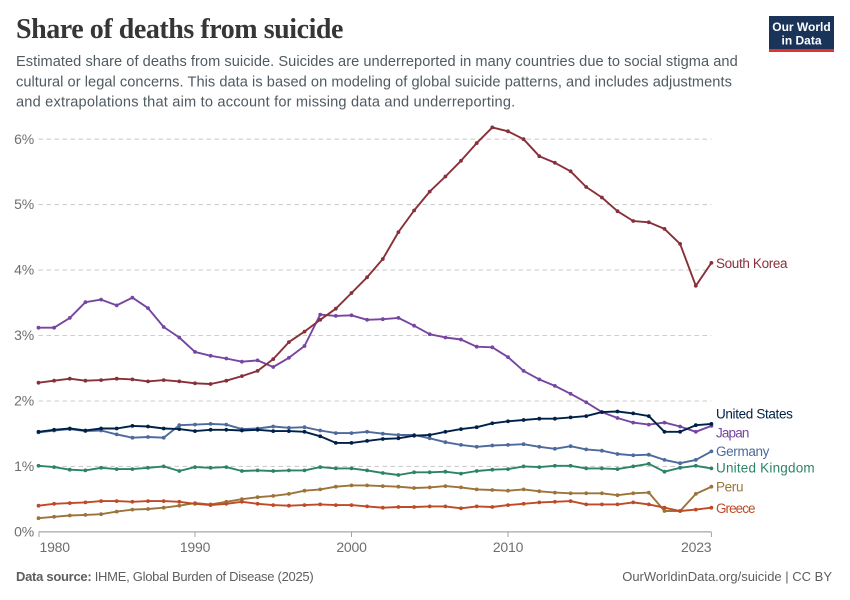 Image resolution: width=850 pixels, height=600 pixels. I want to click on svg-text: Our World, so click(801, 27).